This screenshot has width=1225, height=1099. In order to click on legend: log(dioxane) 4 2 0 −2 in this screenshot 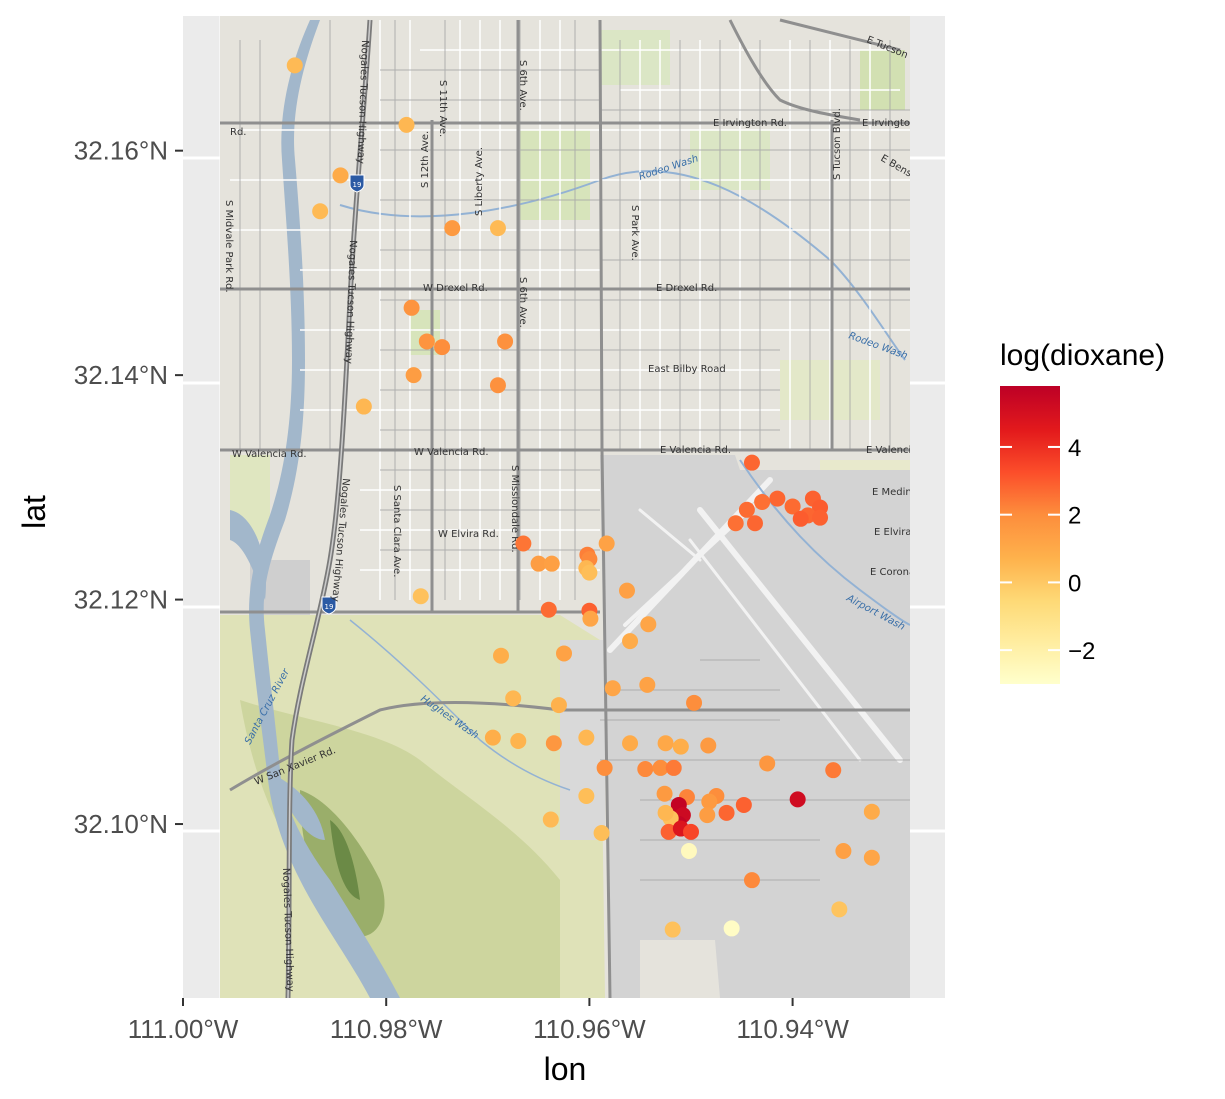, I will do `click(1082, 511)`.